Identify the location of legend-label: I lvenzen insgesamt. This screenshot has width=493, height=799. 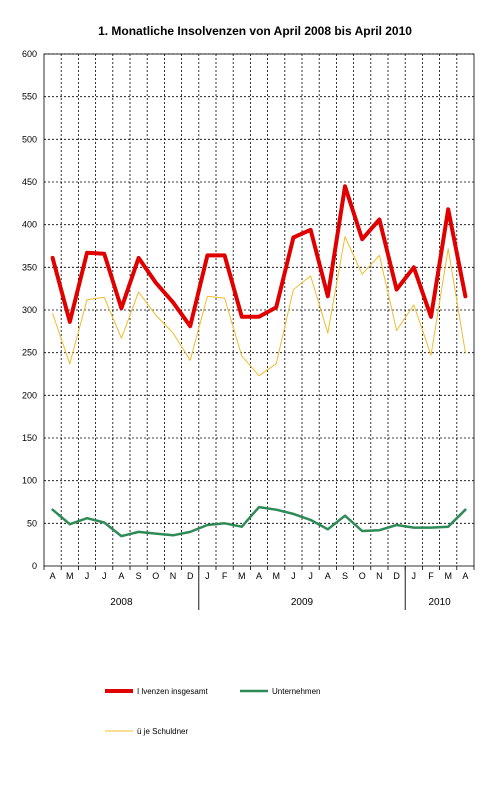
(172, 691).